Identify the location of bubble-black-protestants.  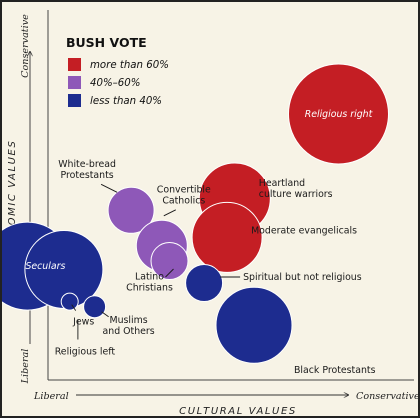
(254, 325).